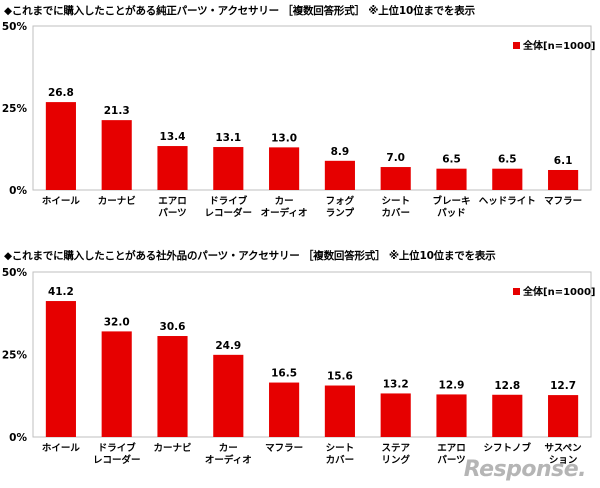  What do you see at coordinates (563, 386) in the screenshot?
I see `data-label: 12.7` at bounding box center [563, 386].